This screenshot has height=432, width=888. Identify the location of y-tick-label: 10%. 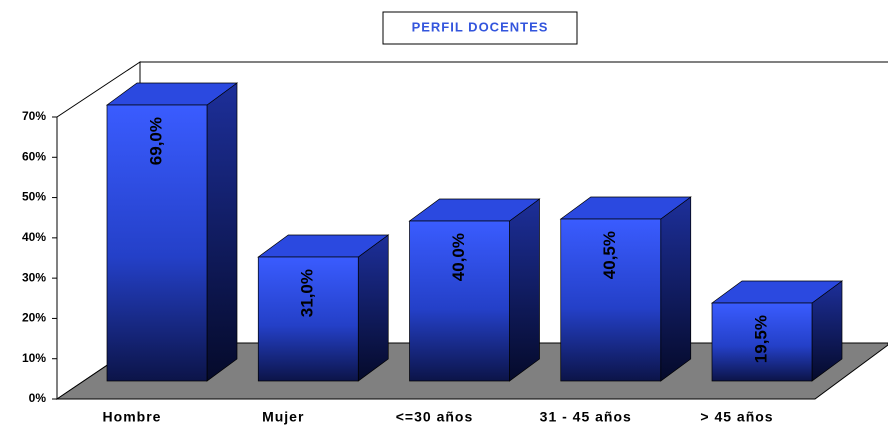
(34, 358).